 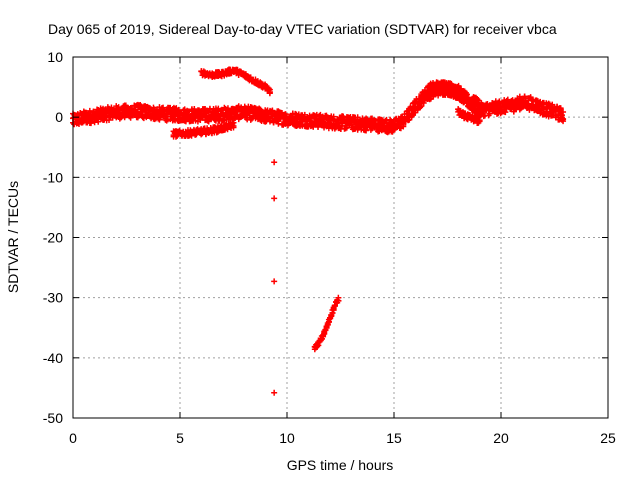 I want to click on y-tick-label: -20, so click(x=53, y=238).